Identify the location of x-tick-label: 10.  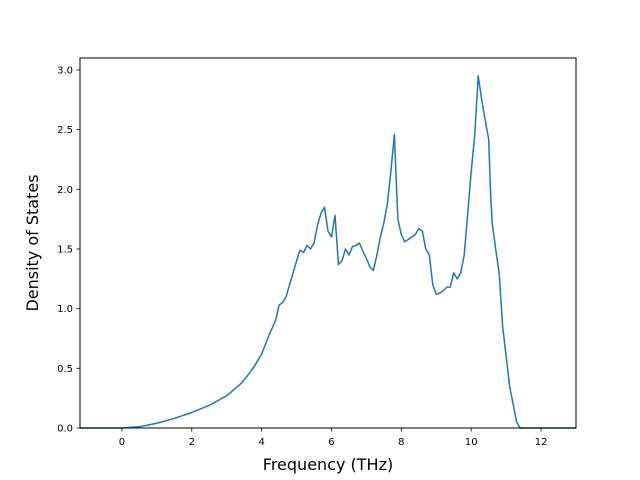
(471, 442).